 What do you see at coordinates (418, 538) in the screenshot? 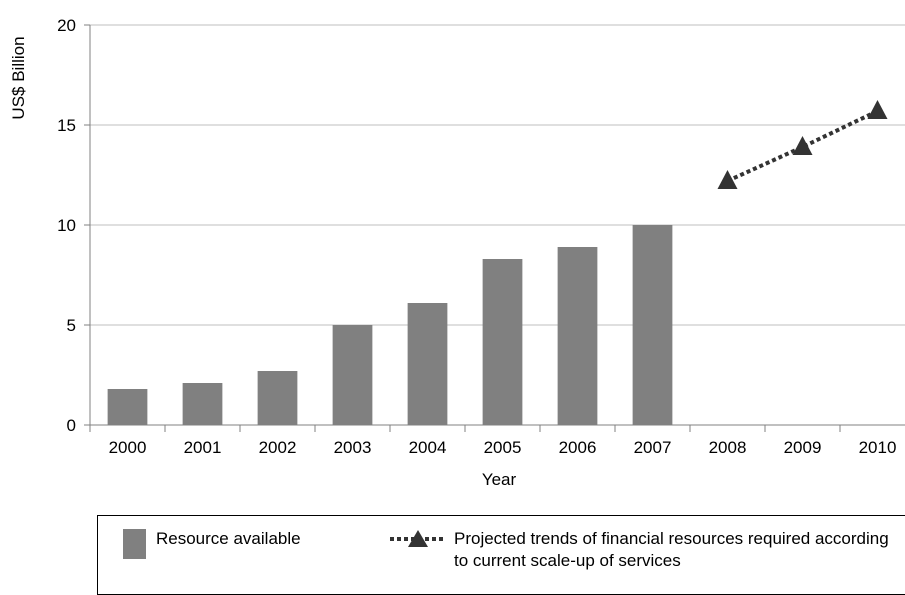
I see `legend-swatch-projection` at bounding box center [418, 538].